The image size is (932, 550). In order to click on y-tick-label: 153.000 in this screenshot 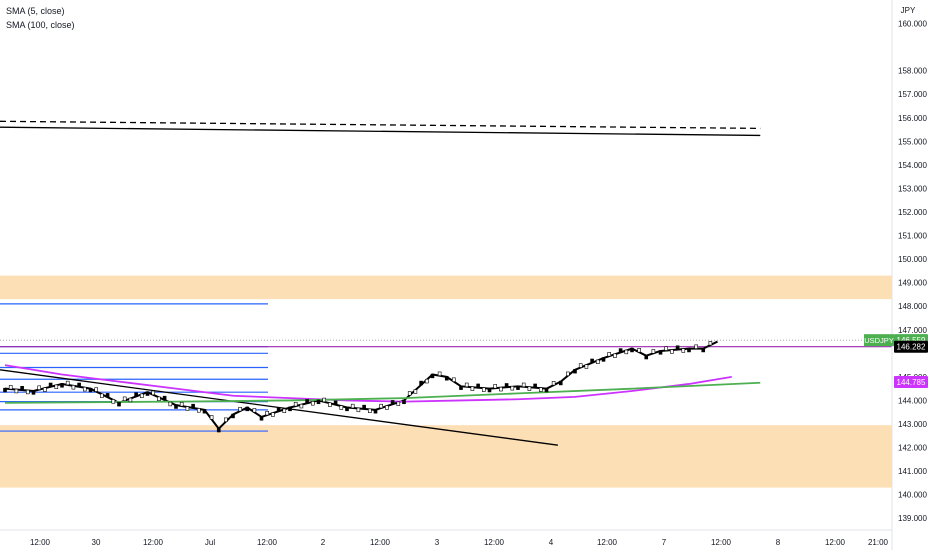, I will do `click(912, 188)`.